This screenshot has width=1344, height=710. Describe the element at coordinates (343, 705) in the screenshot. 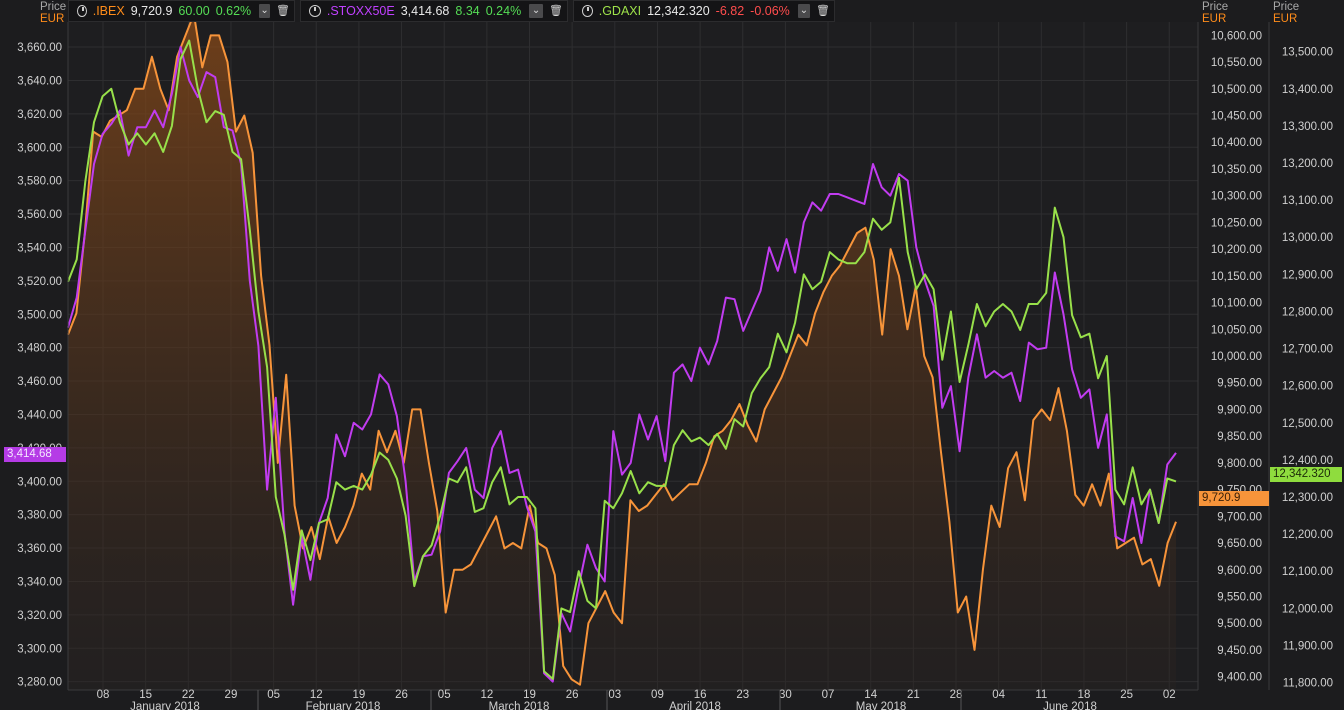

I see `month-label: February 2018` at that location.